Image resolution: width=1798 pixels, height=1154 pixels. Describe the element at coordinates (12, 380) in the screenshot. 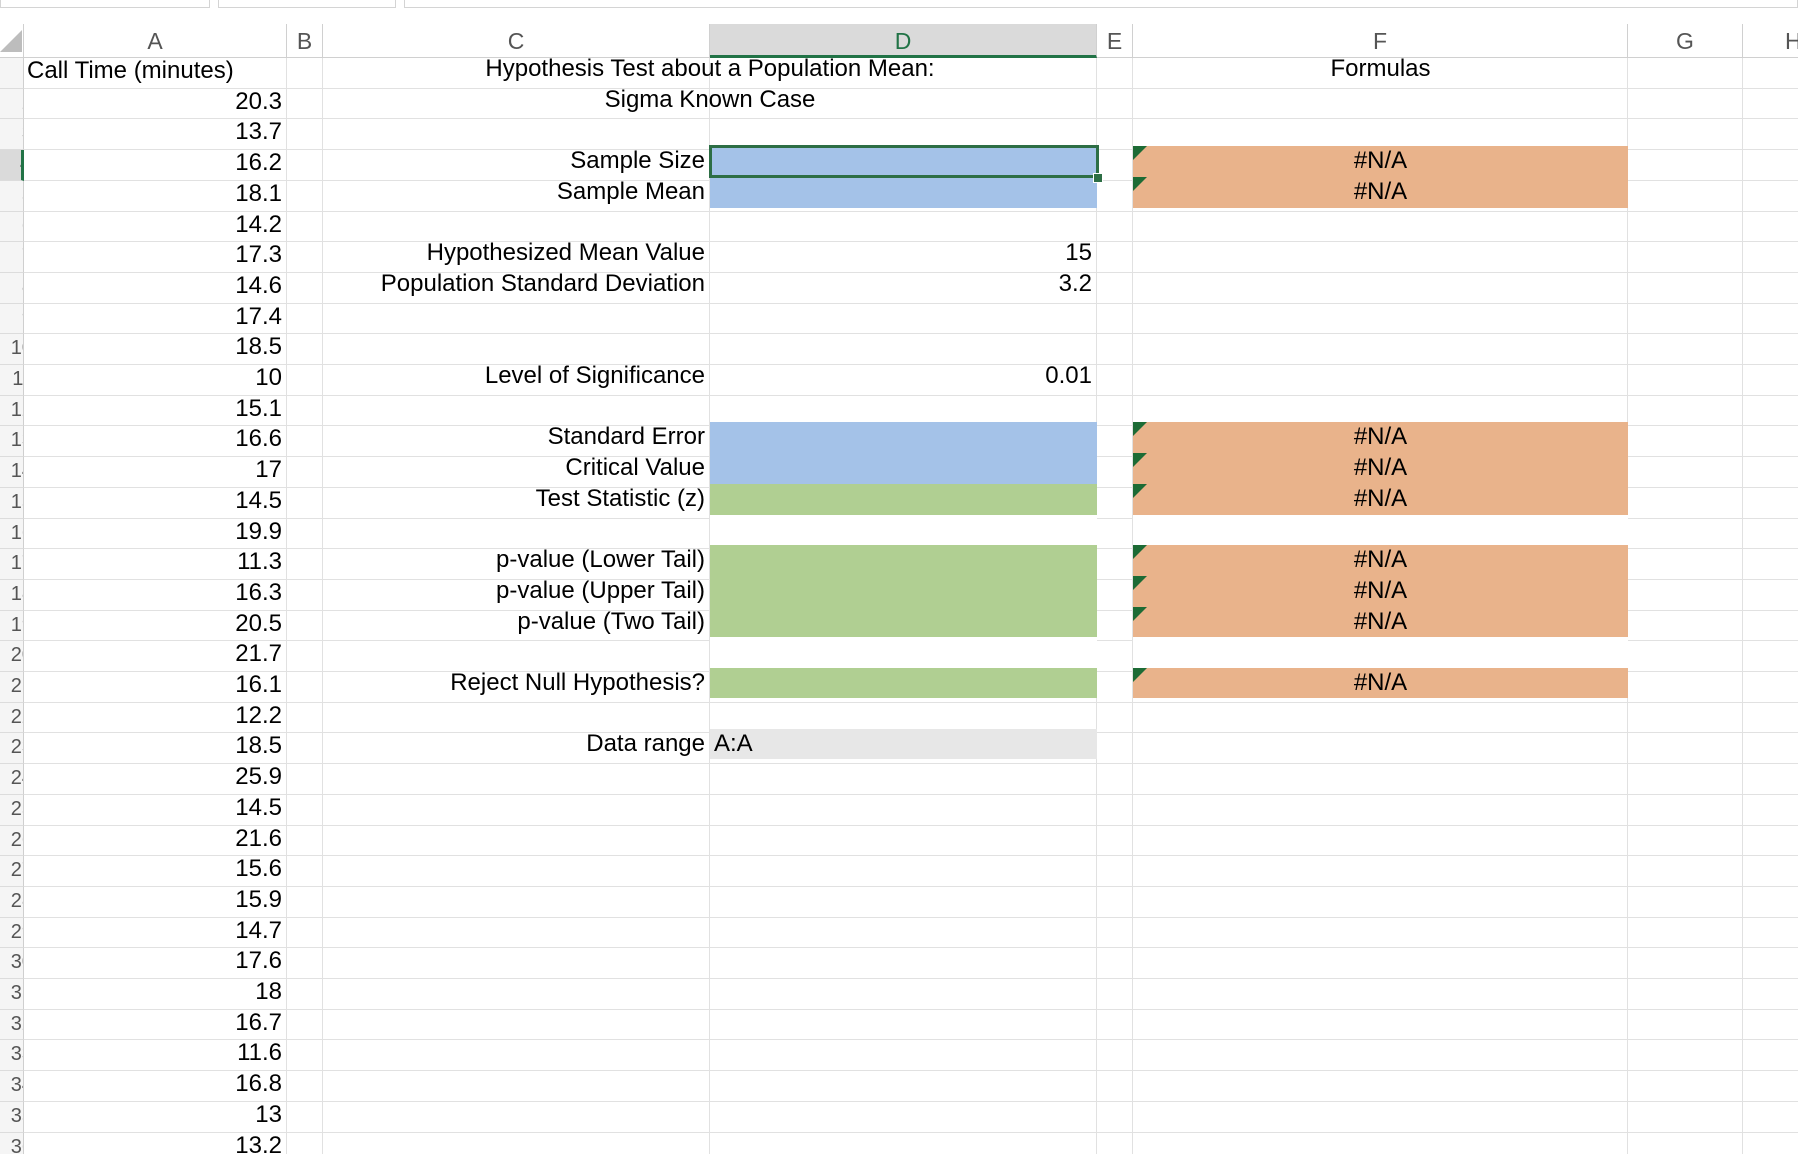

I see `row-header: 11` at that location.